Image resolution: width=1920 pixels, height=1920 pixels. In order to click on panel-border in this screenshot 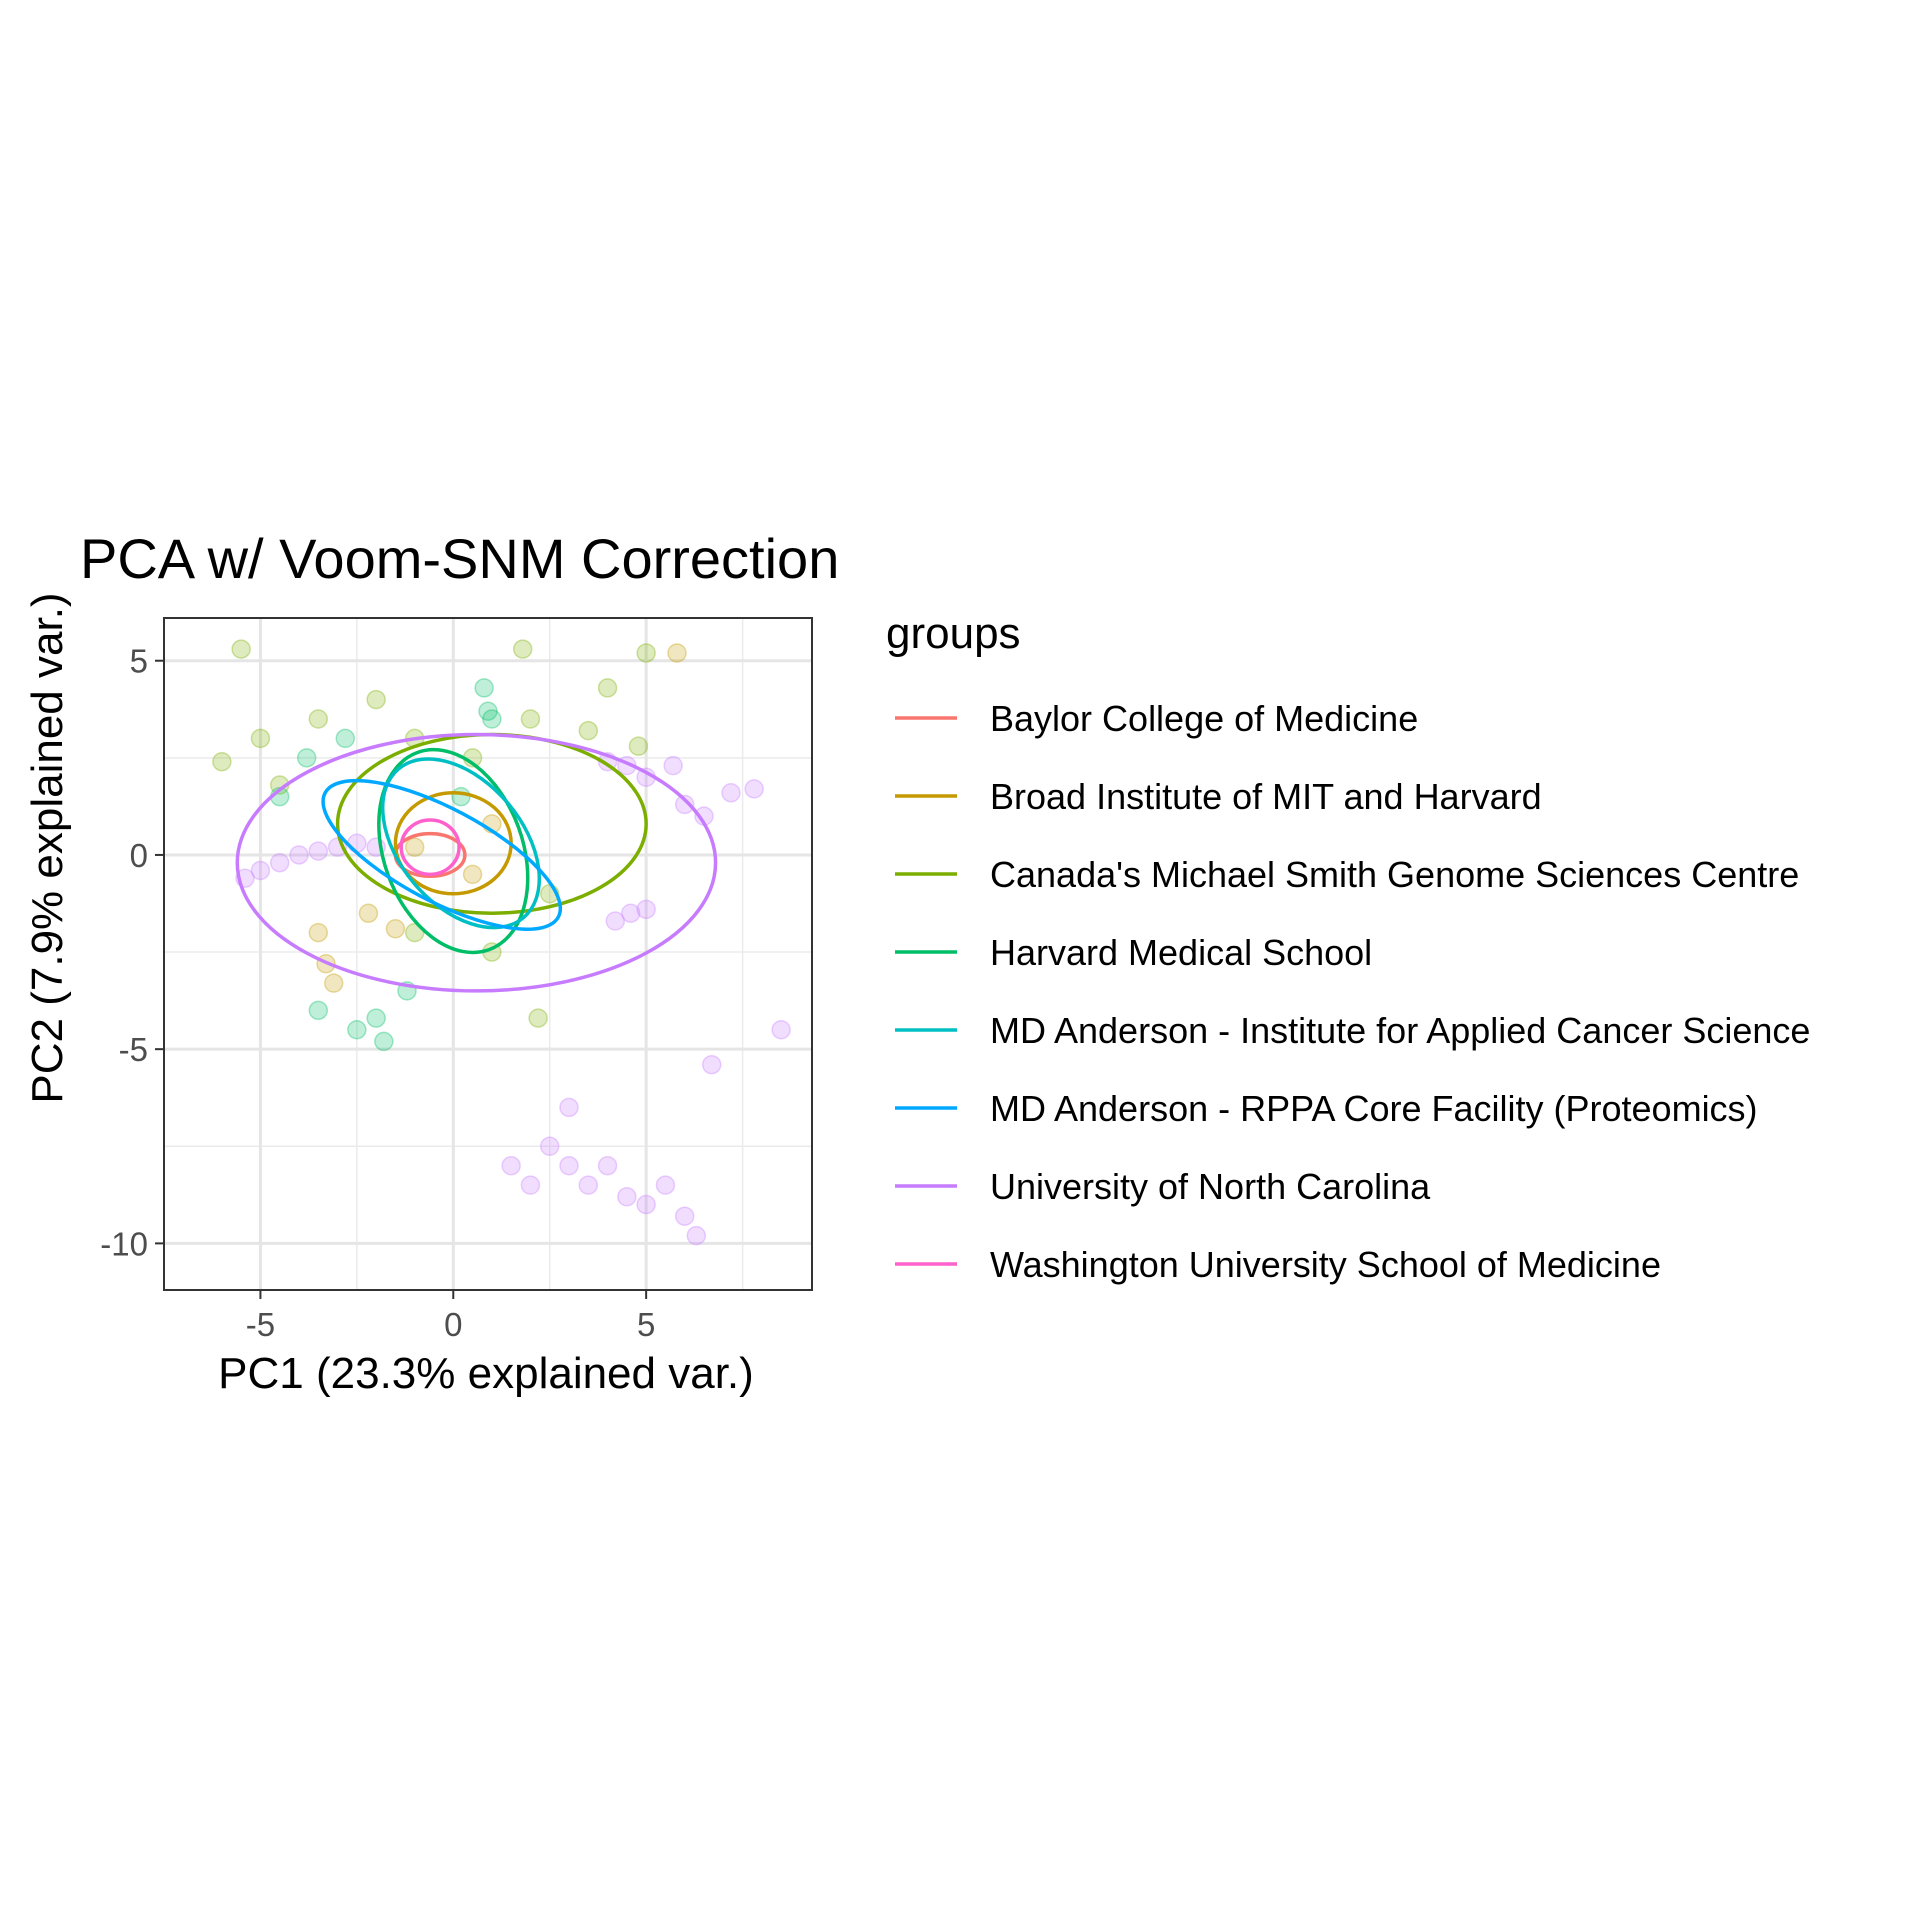, I will do `click(488, 954)`.